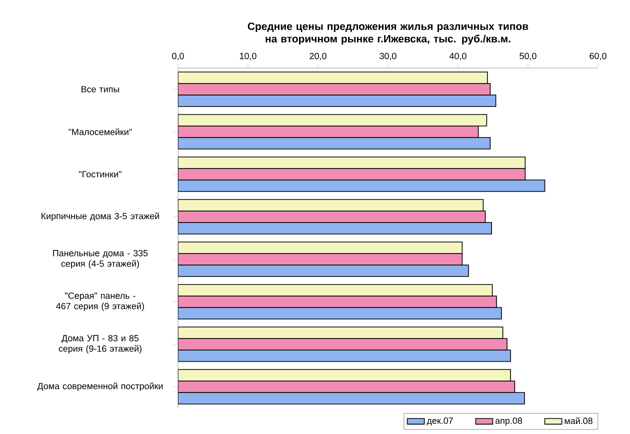 The height and width of the screenshot is (434, 630). I want to click on legend-label: дек.07, so click(439, 421).